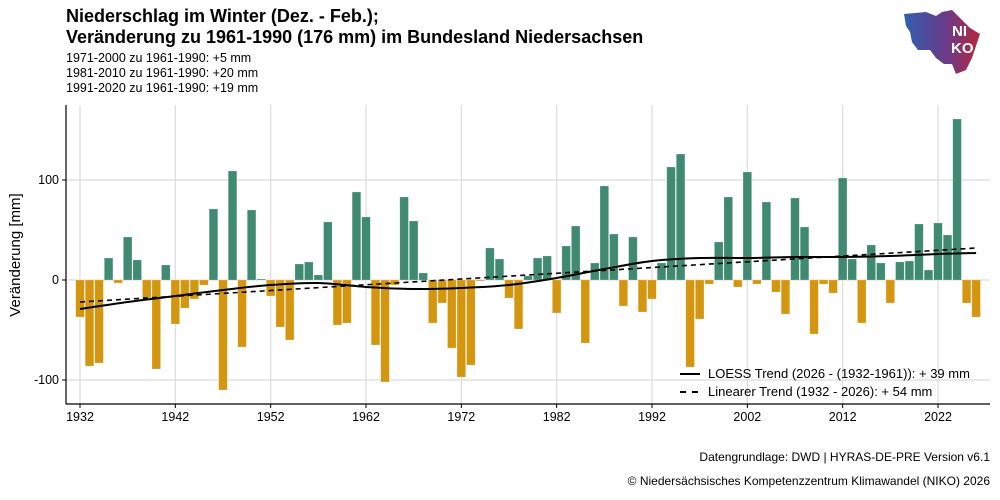 This screenshot has width=1000, height=500. I want to click on x-tick-label: 1942, so click(175, 417).